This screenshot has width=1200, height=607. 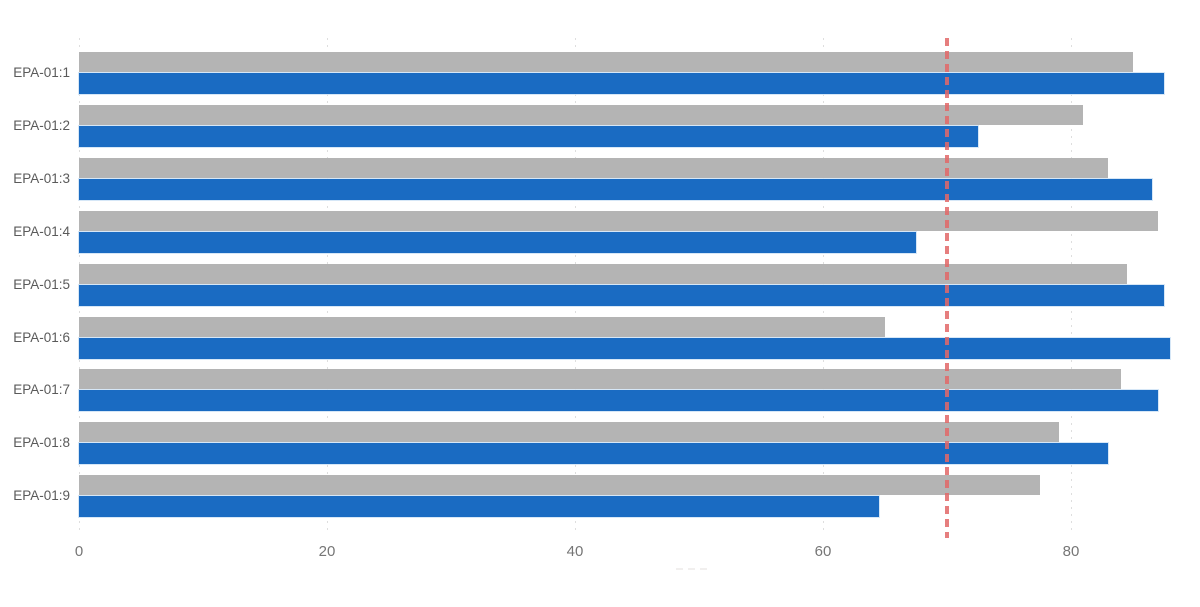 I want to click on category-label-epa-01-6: EPA-01:6, so click(x=41, y=337).